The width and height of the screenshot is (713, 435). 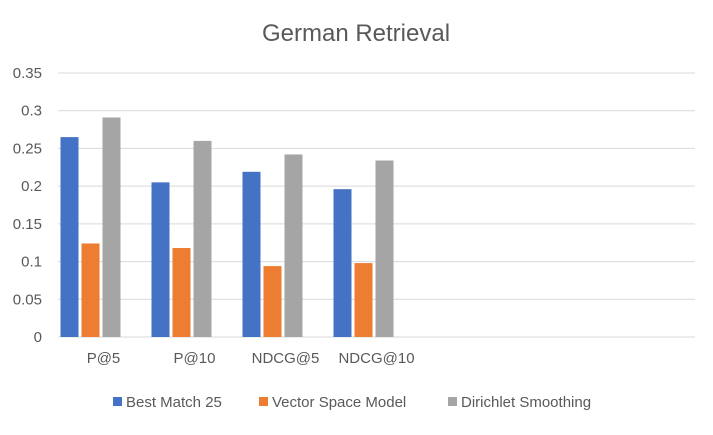 I want to click on x-axis-labels: P@5 P@10 NDCG@5 NDCG@10, so click(x=251, y=358).